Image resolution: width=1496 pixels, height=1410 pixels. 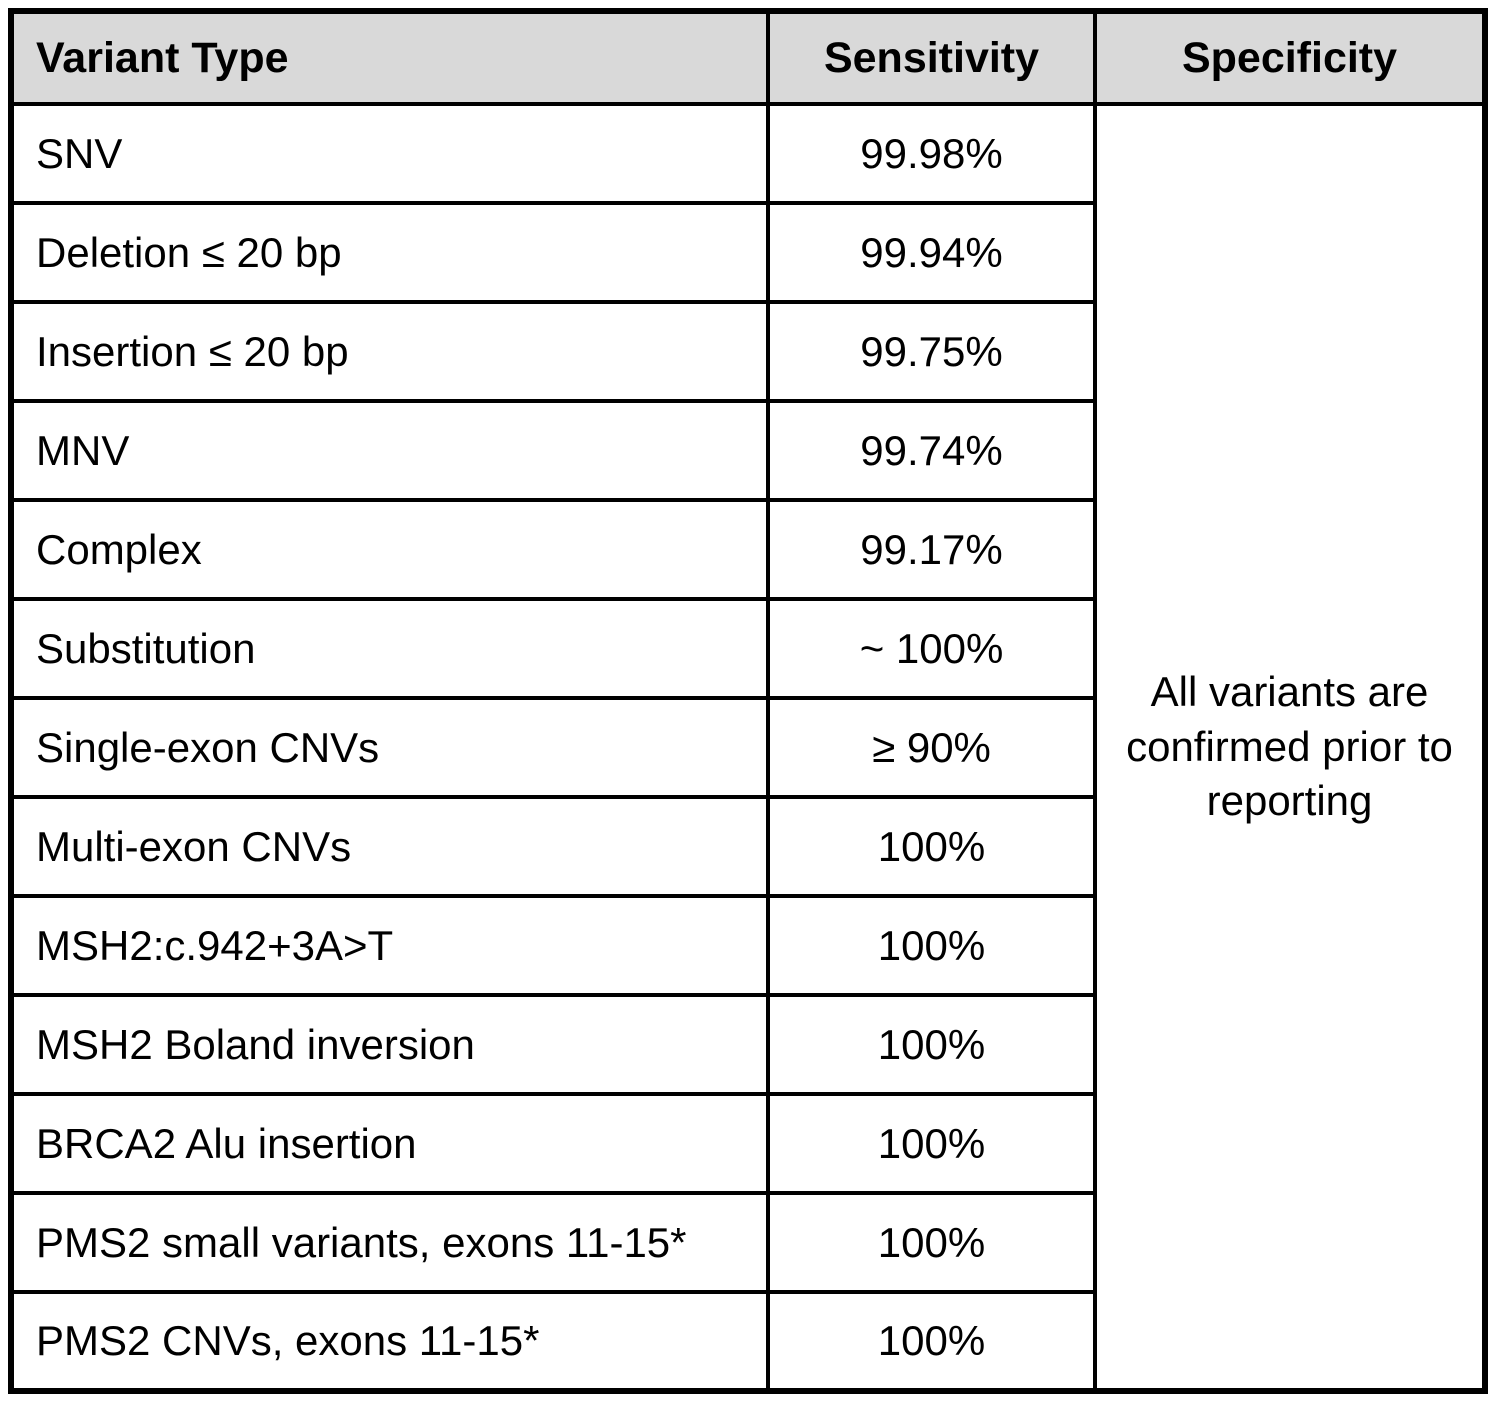 I want to click on sensitivity-cell: 99.98%, so click(x=931, y=153).